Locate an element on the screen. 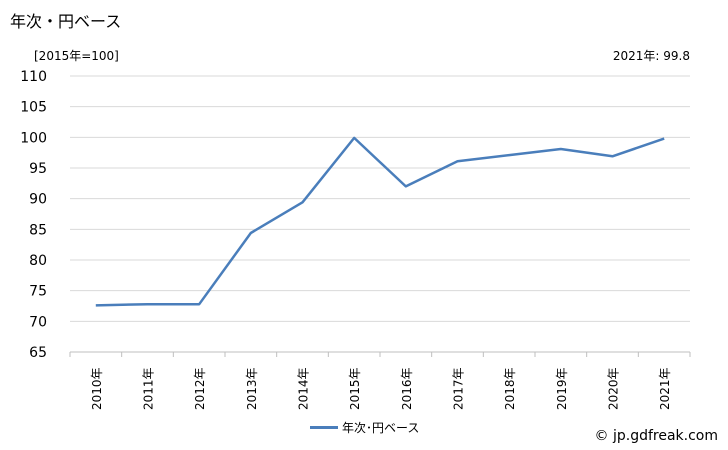 This screenshot has width=728, height=450. x-tick-label: 2021年 is located at coordinates (665, 388).